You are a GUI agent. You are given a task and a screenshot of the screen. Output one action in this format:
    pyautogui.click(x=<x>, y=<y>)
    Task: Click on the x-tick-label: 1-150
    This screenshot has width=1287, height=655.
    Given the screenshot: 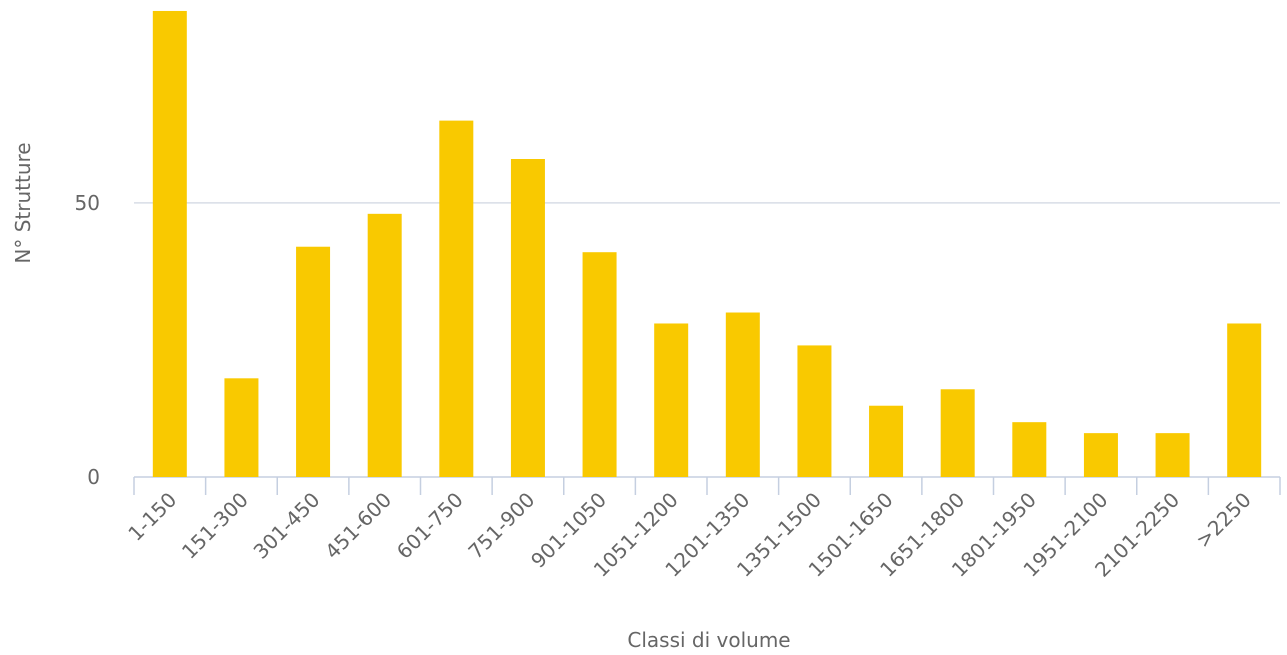 What is the action you would take?
    pyautogui.click(x=152, y=517)
    